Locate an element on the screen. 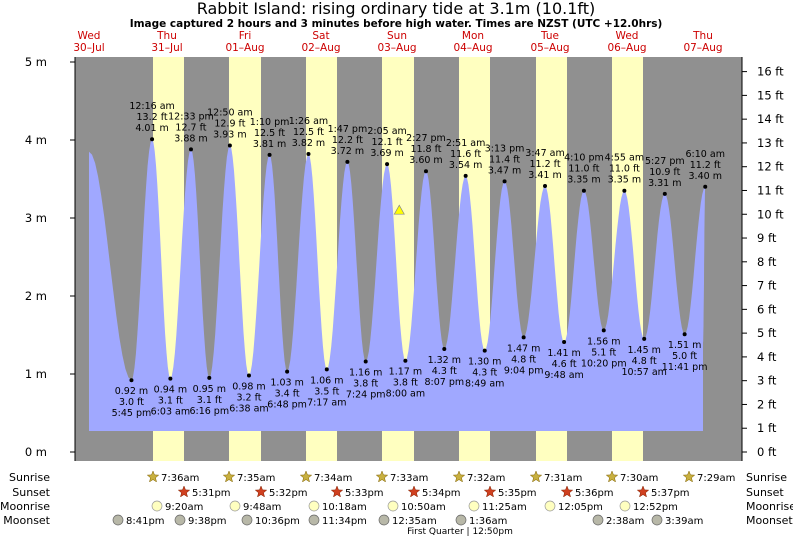 This screenshot has height=538, width=793. high-tide-label: 3.35 m is located at coordinates (624, 180).